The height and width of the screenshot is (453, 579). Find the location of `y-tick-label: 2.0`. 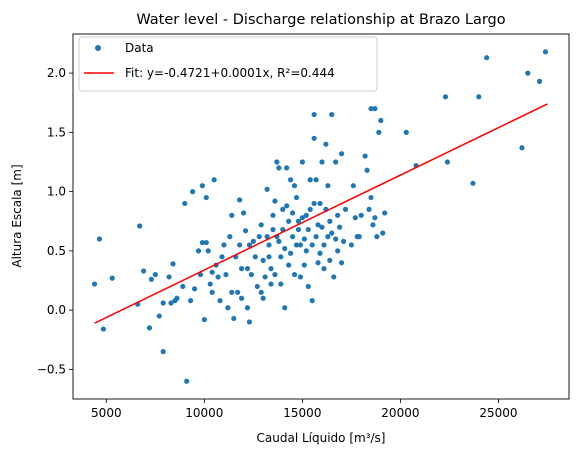

y-tick-label: 2.0 is located at coordinates (56, 73).